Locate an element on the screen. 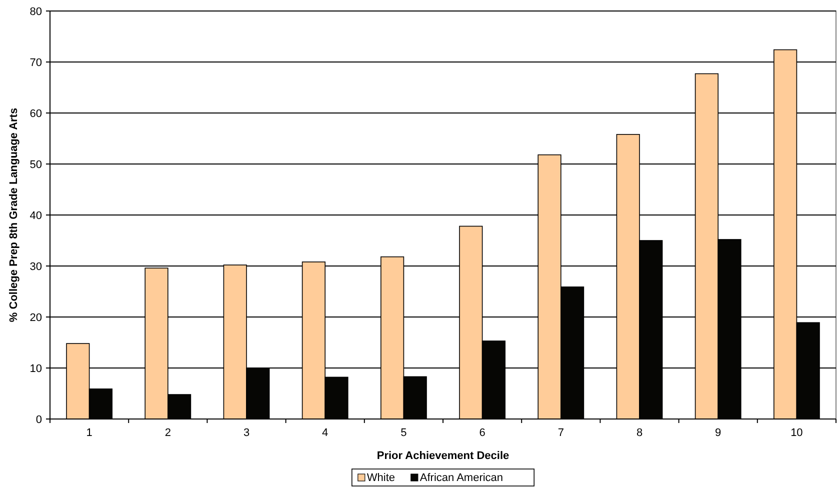  y-tick-label: 70 is located at coordinates (36, 62).